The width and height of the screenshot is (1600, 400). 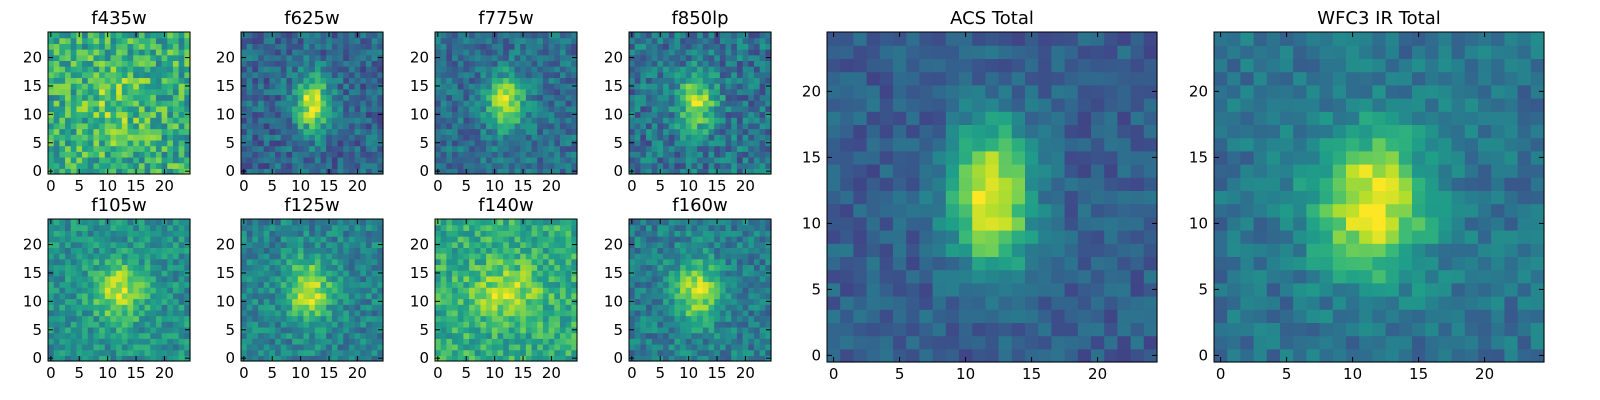 I want to click on y-tick-label: 20, so click(x=419, y=58).